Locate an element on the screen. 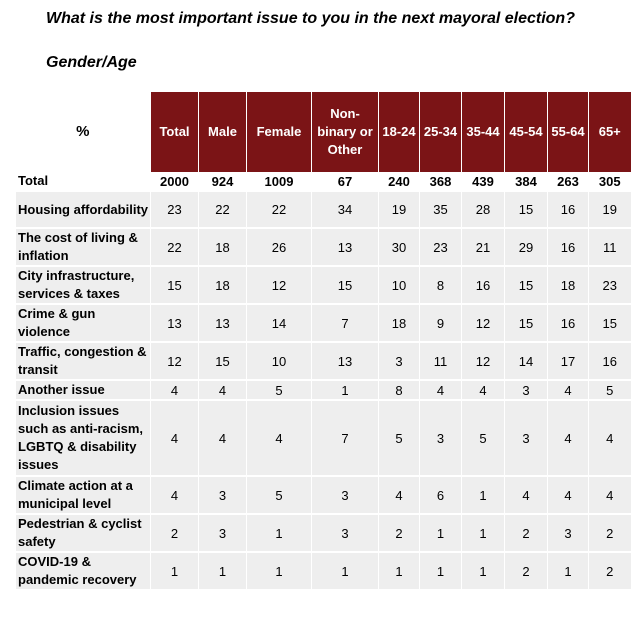 This screenshot has width=633, height=619. column-header: Total is located at coordinates (174, 132).